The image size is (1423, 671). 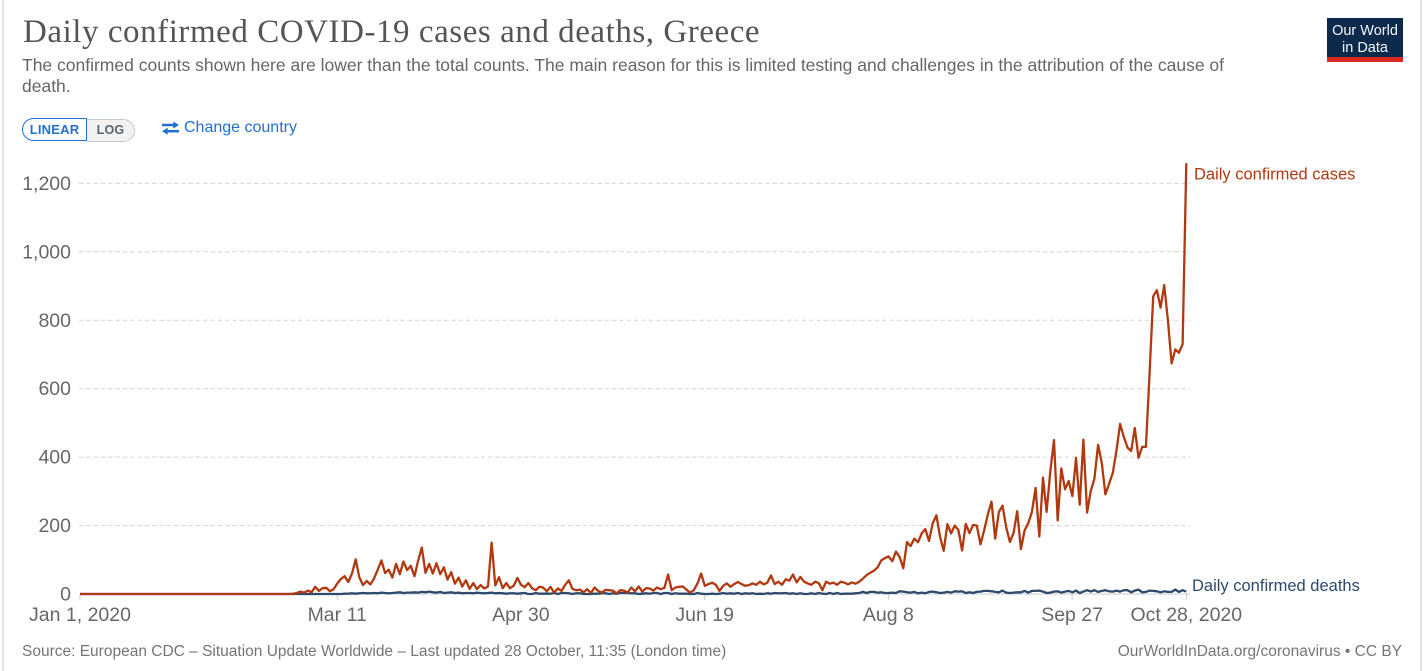 What do you see at coordinates (80, 615) in the screenshot?
I see `svg-text: Jan 1, 2020` at bounding box center [80, 615].